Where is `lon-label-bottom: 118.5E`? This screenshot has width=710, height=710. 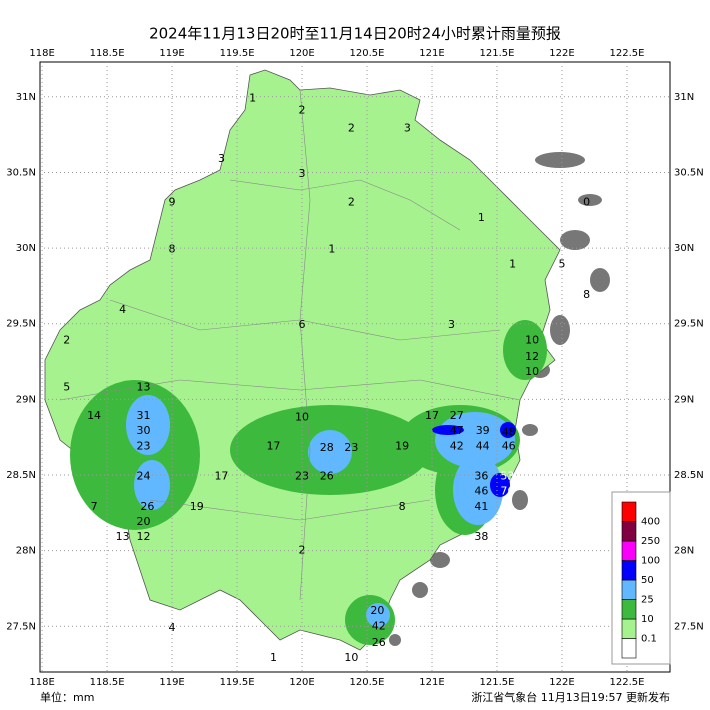
lon-label-bottom: 118.5E is located at coordinates (107, 682).